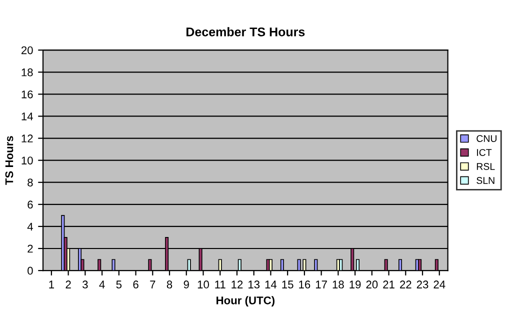 The image size is (506, 334). What do you see at coordinates (68, 284) in the screenshot?
I see `x-tick-label: 2` at bounding box center [68, 284].